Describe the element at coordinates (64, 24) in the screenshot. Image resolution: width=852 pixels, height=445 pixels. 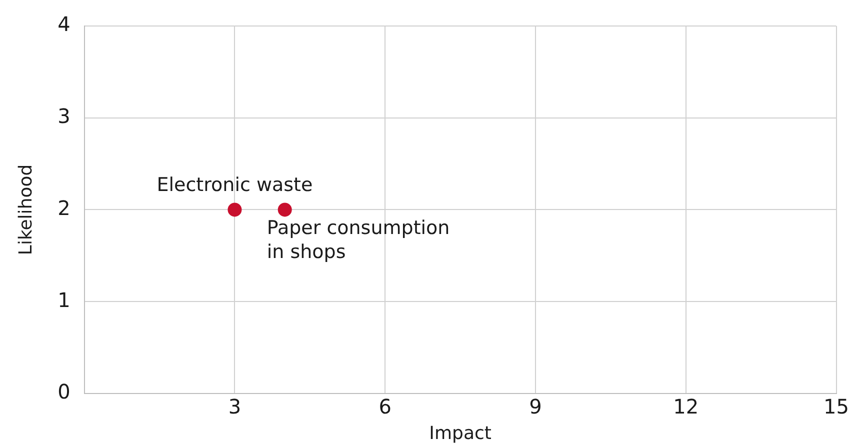
I see `y-tick-label: 4` at that location.